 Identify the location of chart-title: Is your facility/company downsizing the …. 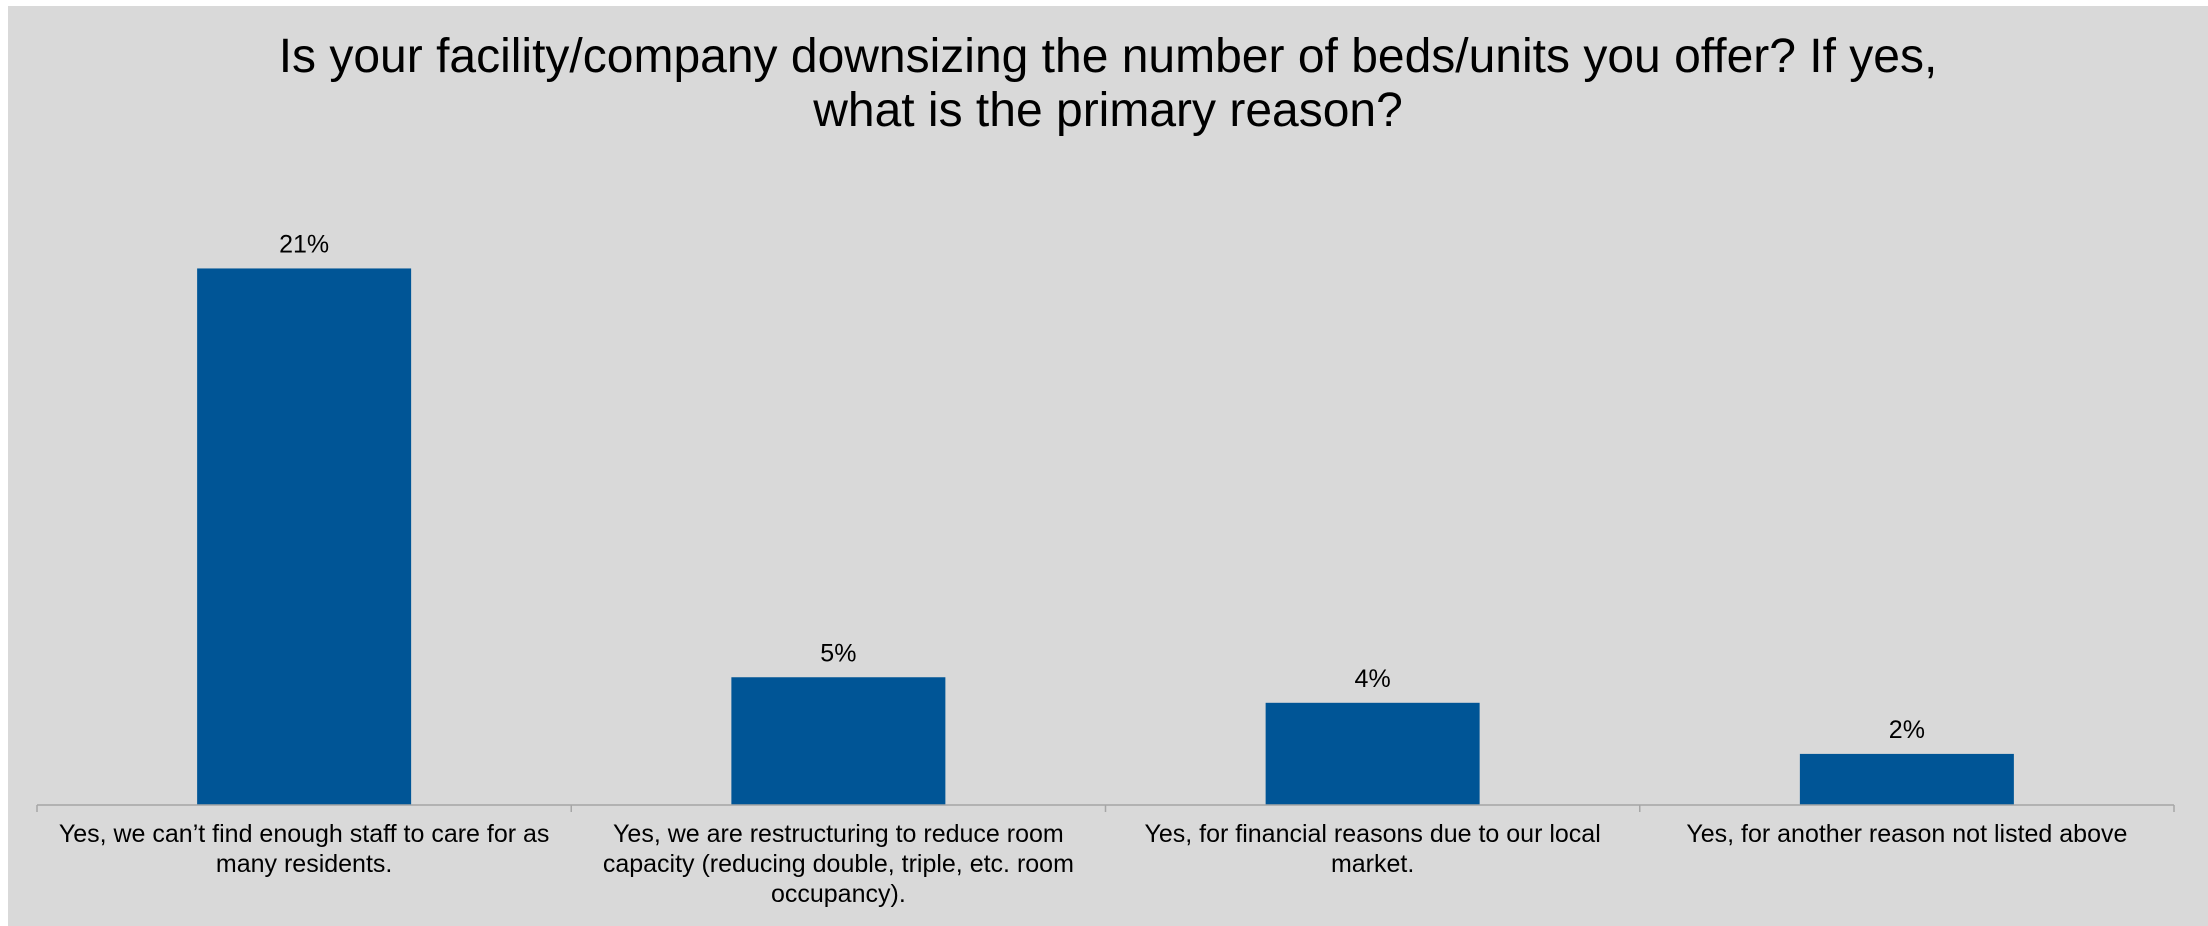
(1108, 84).